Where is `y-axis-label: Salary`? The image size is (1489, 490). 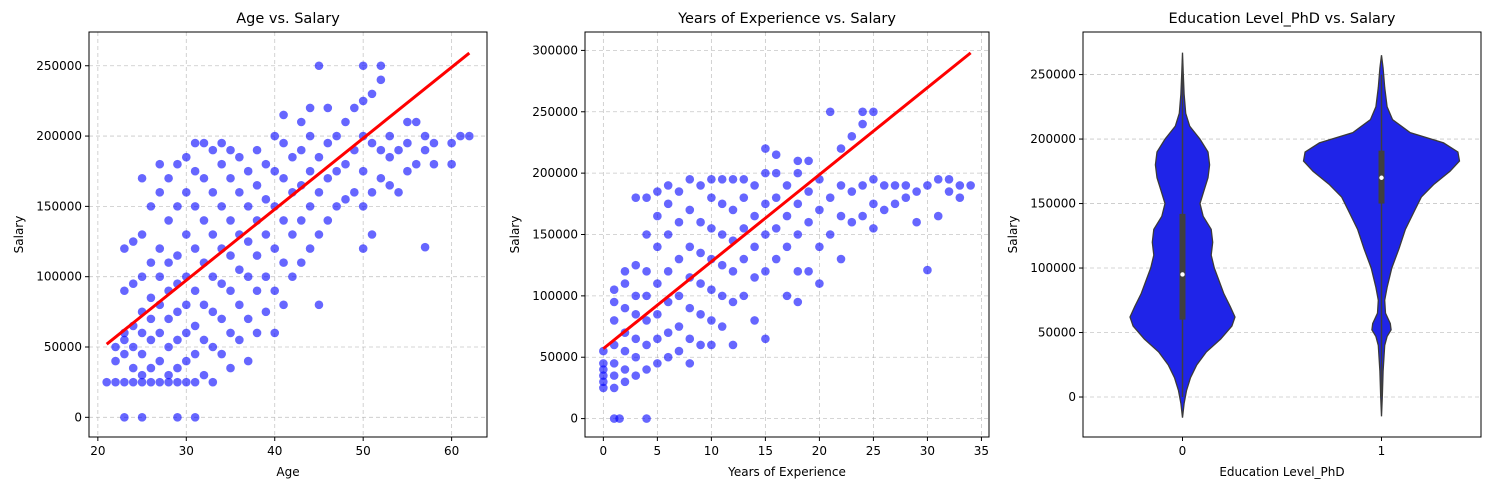 y-axis-label: Salary is located at coordinates (19, 235).